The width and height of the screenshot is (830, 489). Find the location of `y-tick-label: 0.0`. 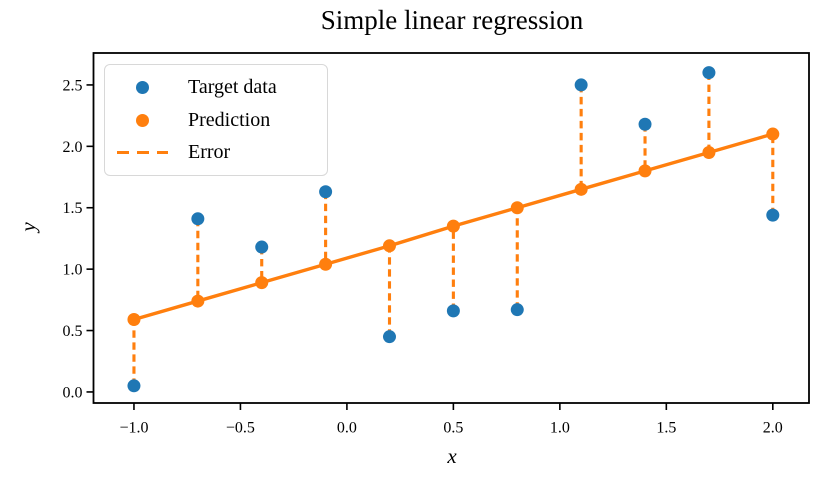

y-tick-label: 0.0 is located at coordinates (73, 392).